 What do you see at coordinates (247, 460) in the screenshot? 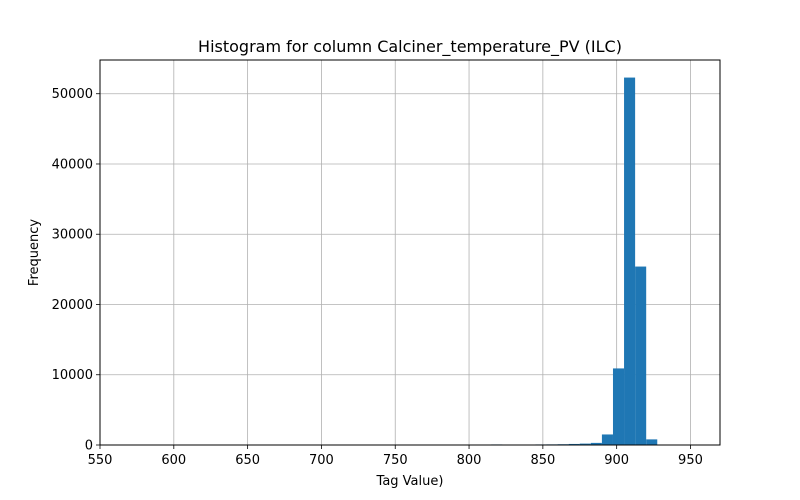
I see `x-tick-label: 650` at bounding box center [247, 460].